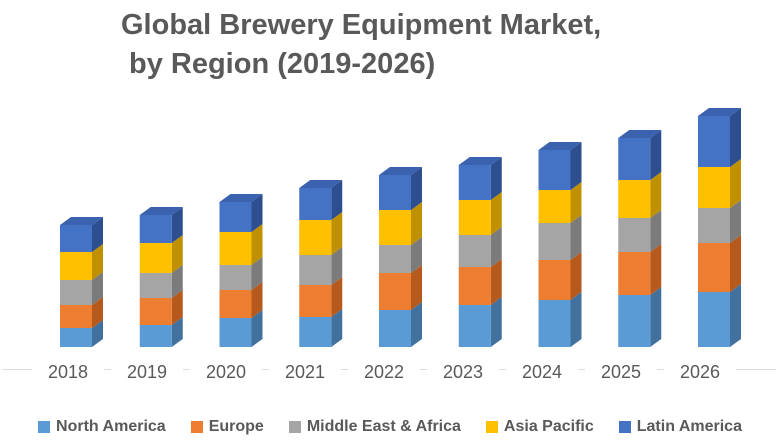  Describe the element at coordinates (282, 64) in the screenshot. I see `chart-title-line-2: by Region (2019-2026)` at that location.